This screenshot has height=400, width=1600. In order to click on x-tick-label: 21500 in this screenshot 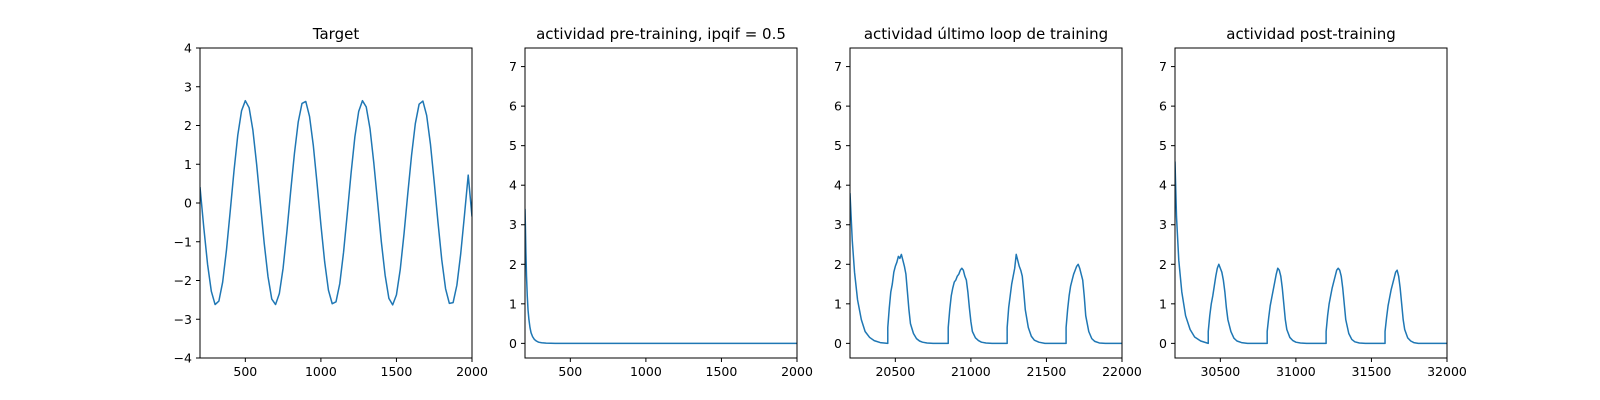, I will do `click(1047, 371)`.